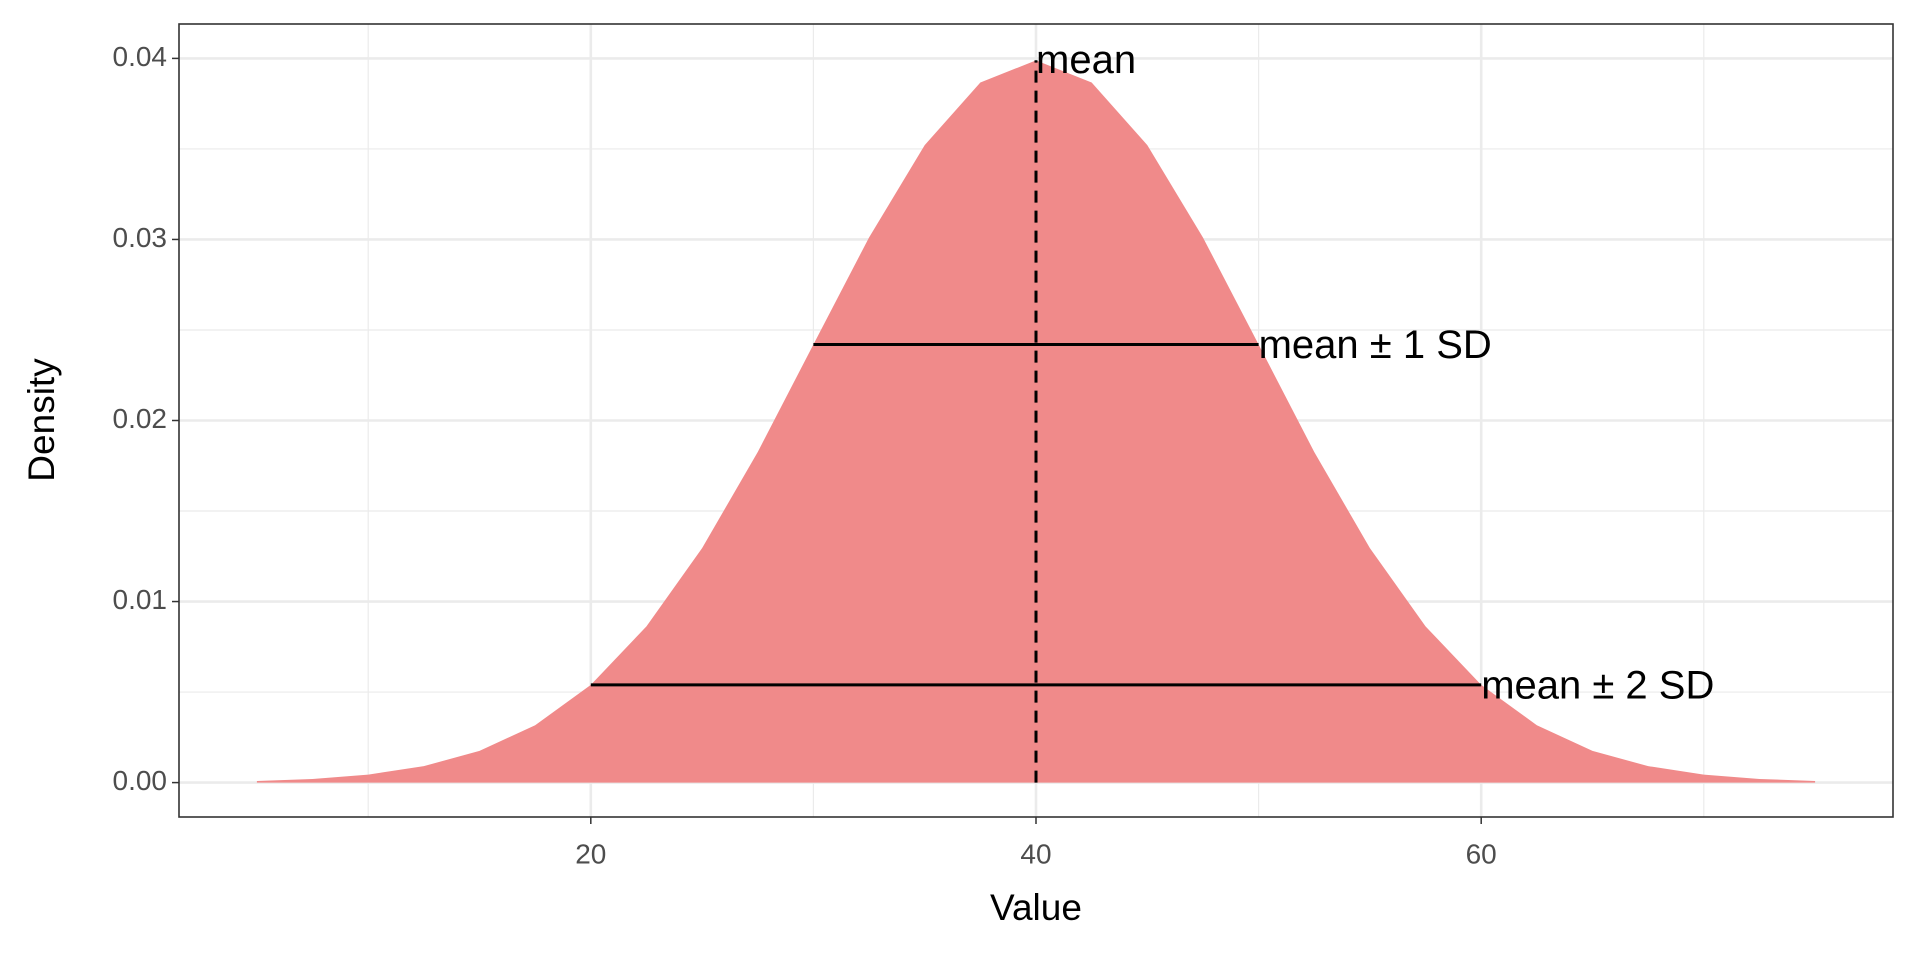 This screenshot has width=1920, height=960. What do you see at coordinates (1035, 853) in the screenshot?
I see `x-tick-label: 40` at bounding box center [1035, 853].